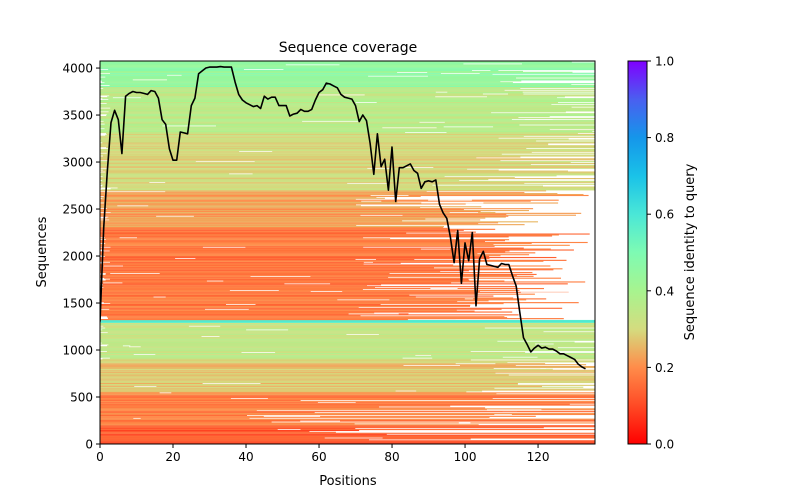 Image resolution: width=800 pixels, height=500 pixels. I want to click on colorbar-tick-label: 0.0, so click(664, 445).